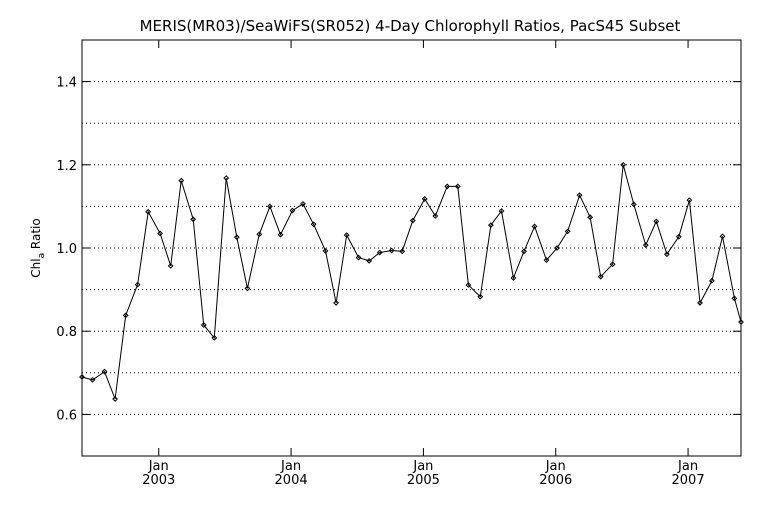 The image size is (768, 512). Describe the element at coordinates (423, 480) in the screenshot. I see `x-tick-label-year: 2005` at that location.